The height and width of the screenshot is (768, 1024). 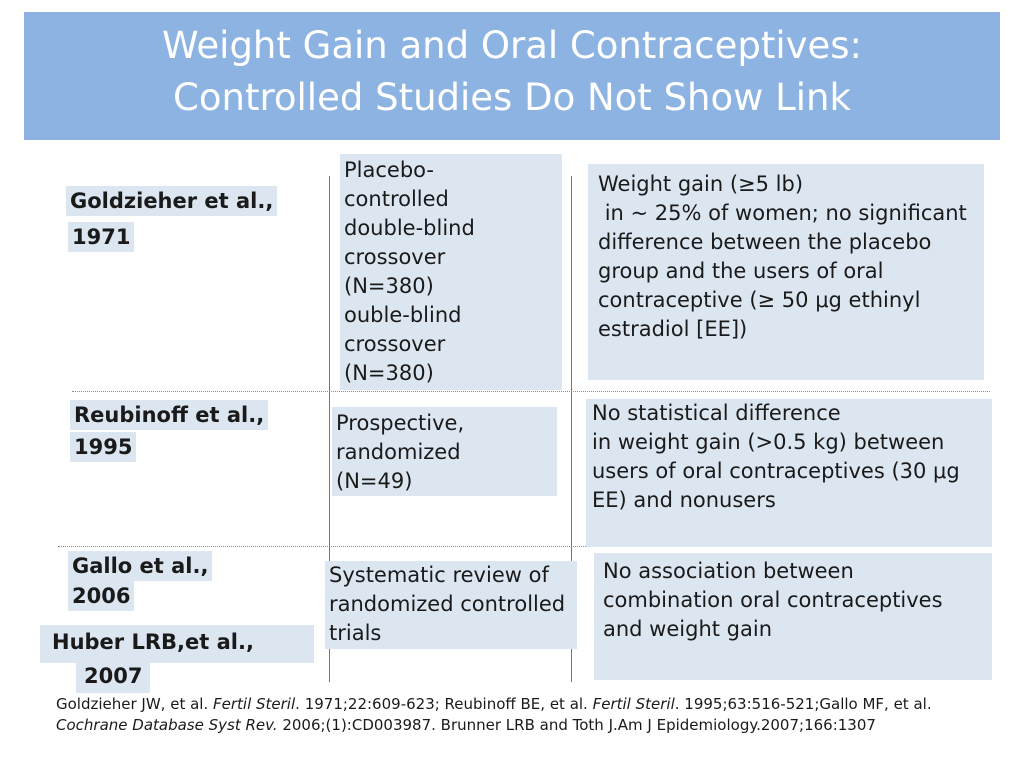 What do you see at coordinates (329, 429) in the screenshot?
I see `column-divider-left` at bounding box center [329, 429].